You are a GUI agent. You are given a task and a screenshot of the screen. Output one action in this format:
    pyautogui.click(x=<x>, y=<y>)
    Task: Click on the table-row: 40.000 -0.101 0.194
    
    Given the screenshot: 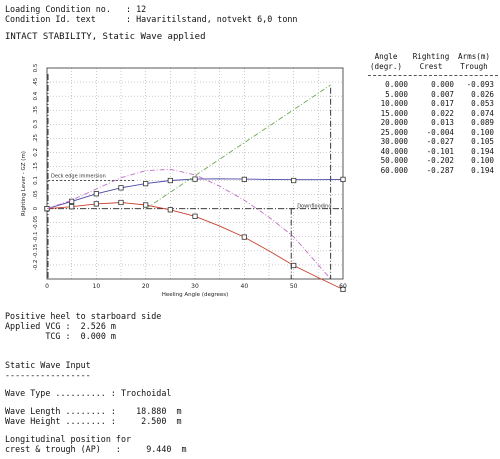 What is the action you would take?
    pyautogui.click(x=431, y=152)
    